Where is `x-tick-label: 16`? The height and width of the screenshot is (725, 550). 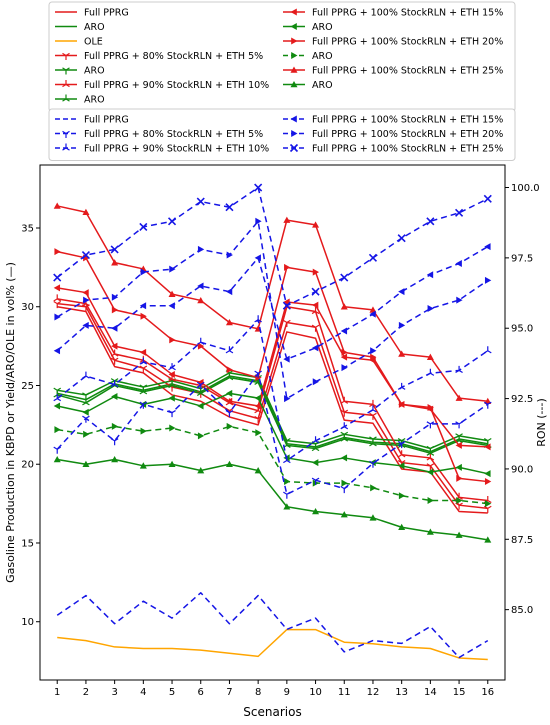
x-tick-label: 16 is located at coordinates (487, 692).